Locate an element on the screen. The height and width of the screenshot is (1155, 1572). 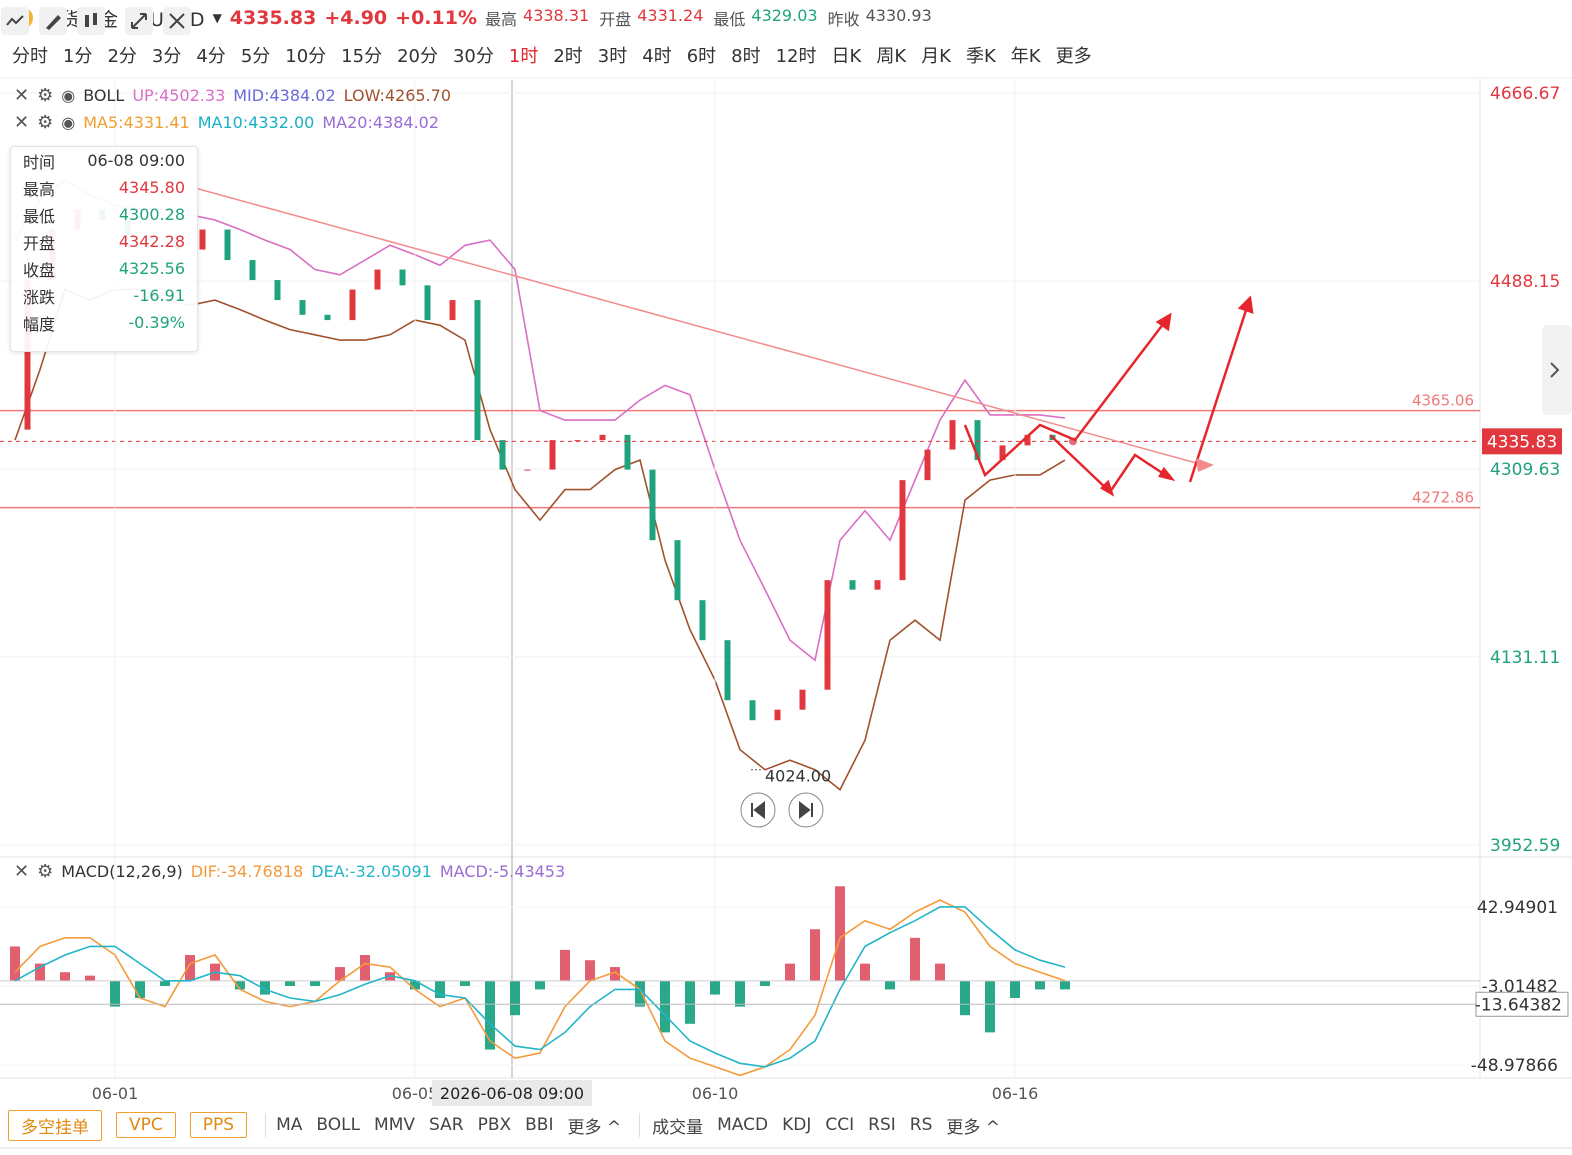
timeframe: 8时 is located at coordinates (746, 56).